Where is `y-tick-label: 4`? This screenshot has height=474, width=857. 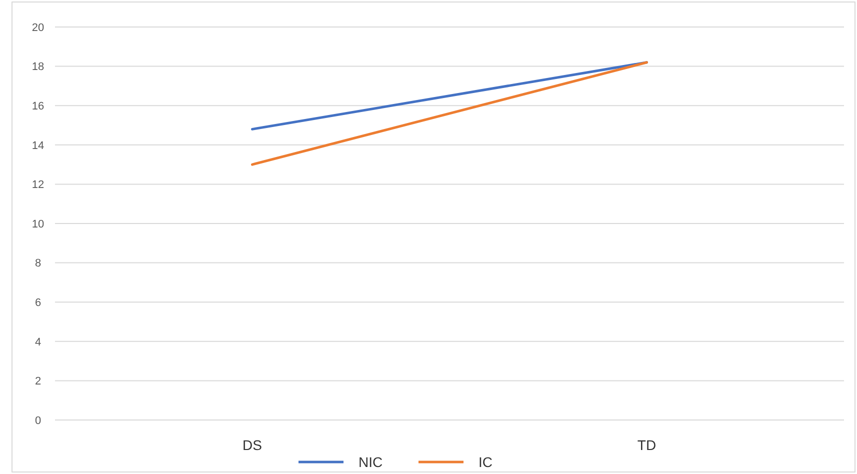 y-tick-label: 4 is located at coordinates (38, 342).